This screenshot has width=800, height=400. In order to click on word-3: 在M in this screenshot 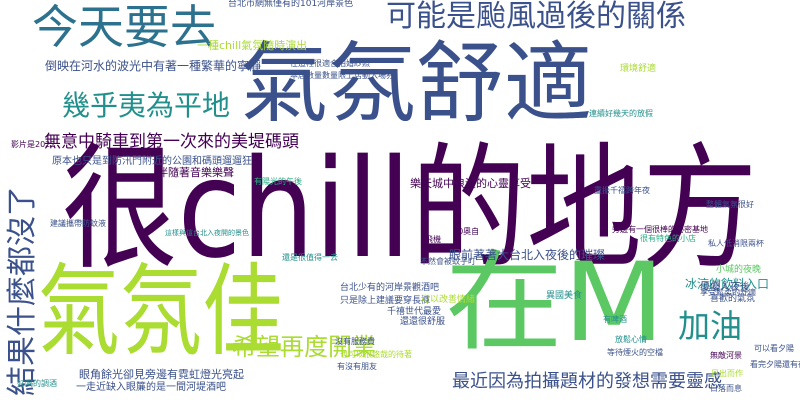, I will do `click(555, 302)`.